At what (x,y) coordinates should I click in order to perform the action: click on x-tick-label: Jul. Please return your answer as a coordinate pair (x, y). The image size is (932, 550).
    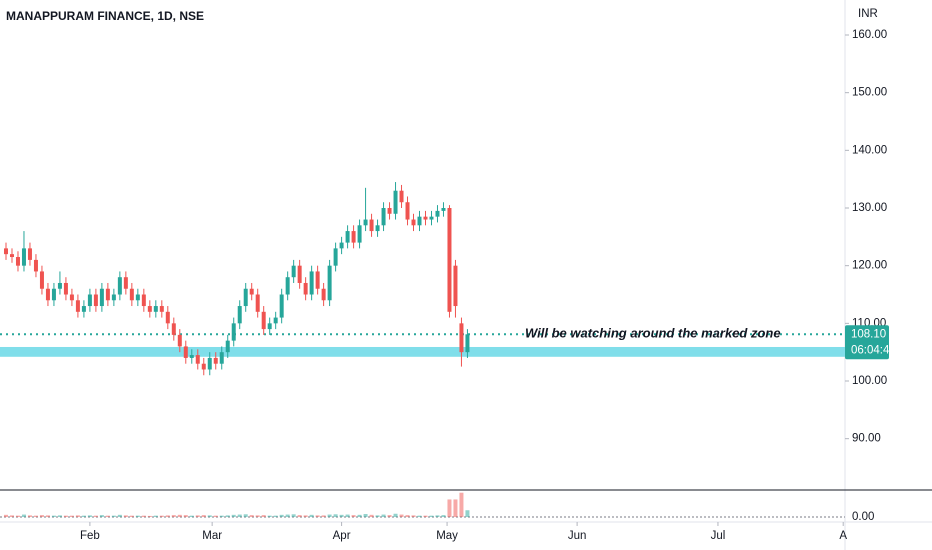
    Looking at the image, I should click on (718, 536).